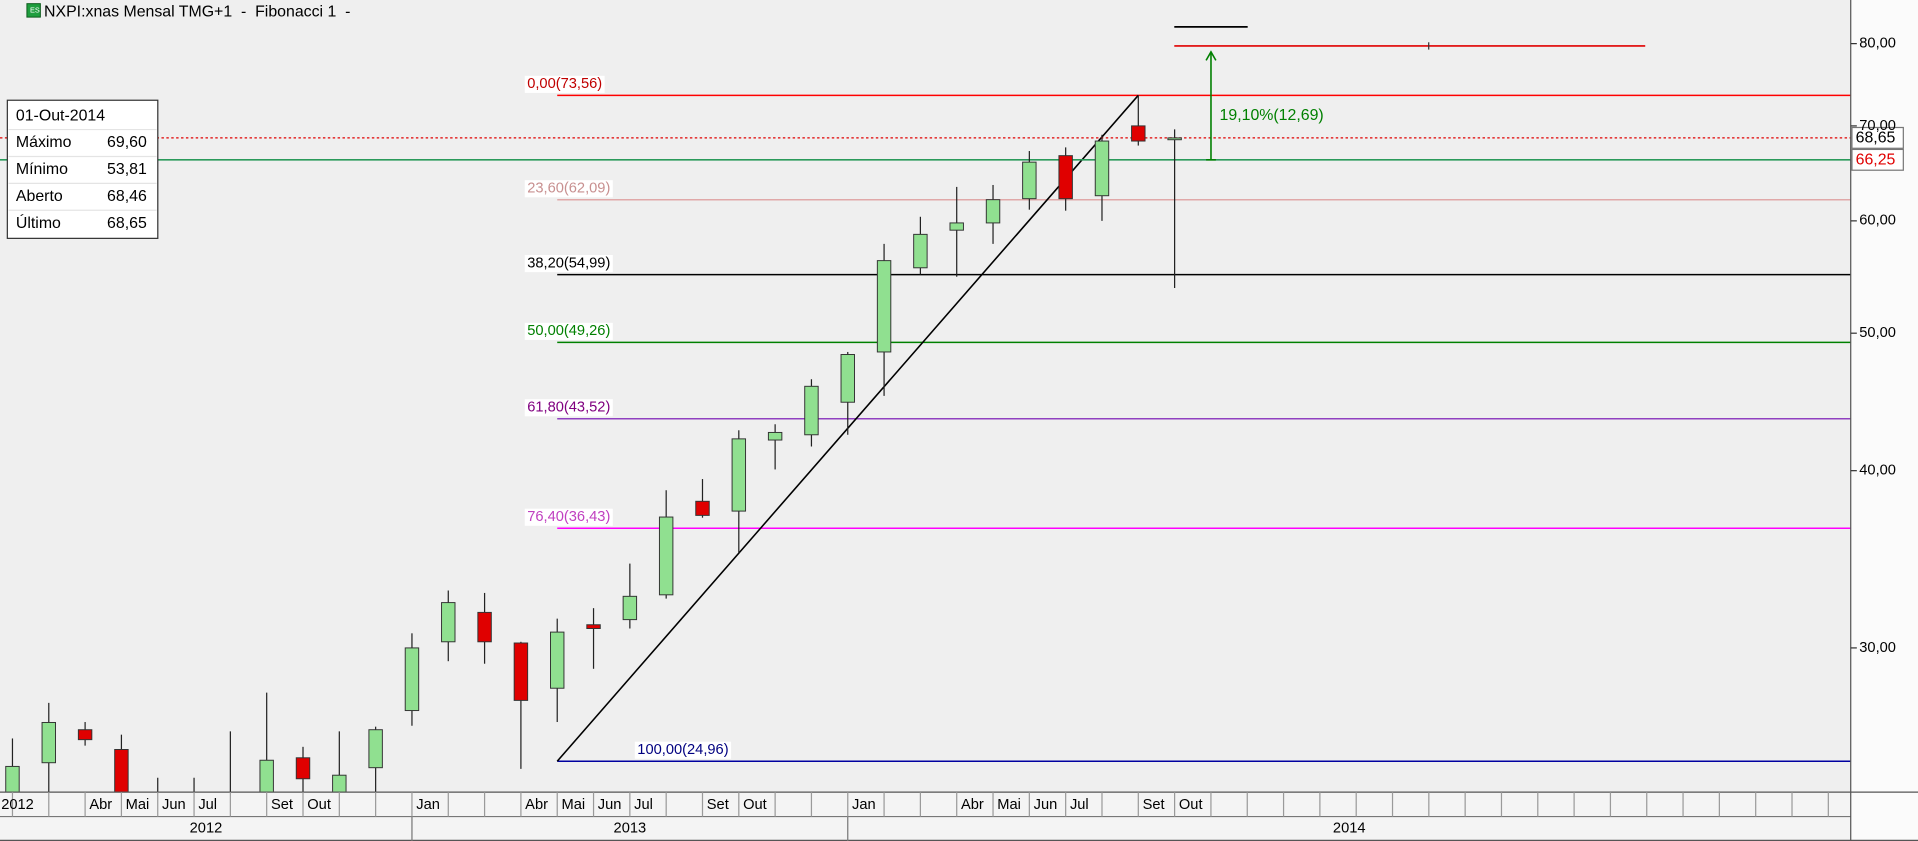 The width and height of the screenshot is (1918, 841). I want to click on title-icon, so click(33, 10).